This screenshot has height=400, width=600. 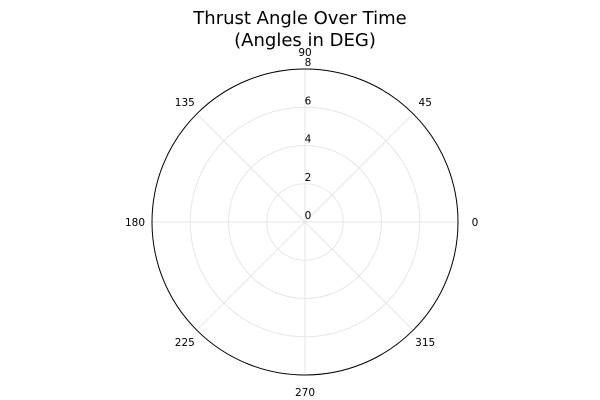 I want to click on angular-tick-label: 135, so click(x=185, y=103).